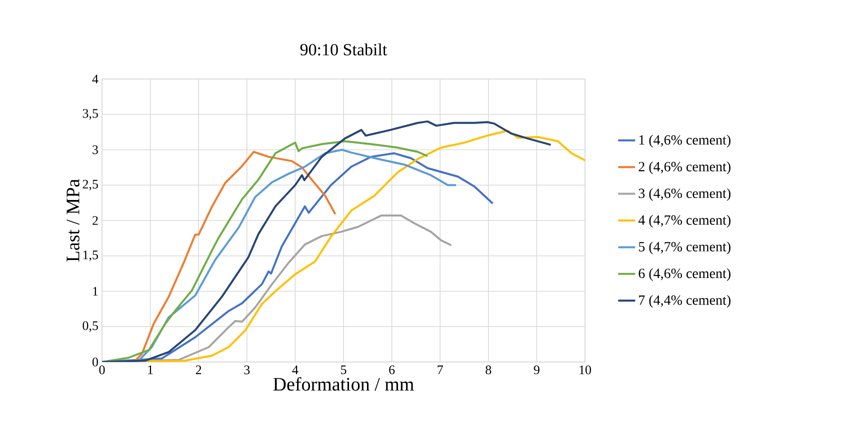 Image resolution: width=855 pixels, height=442 pixels. I want to click on legend-label: 3 (4,6% cement), so click(684, 194).